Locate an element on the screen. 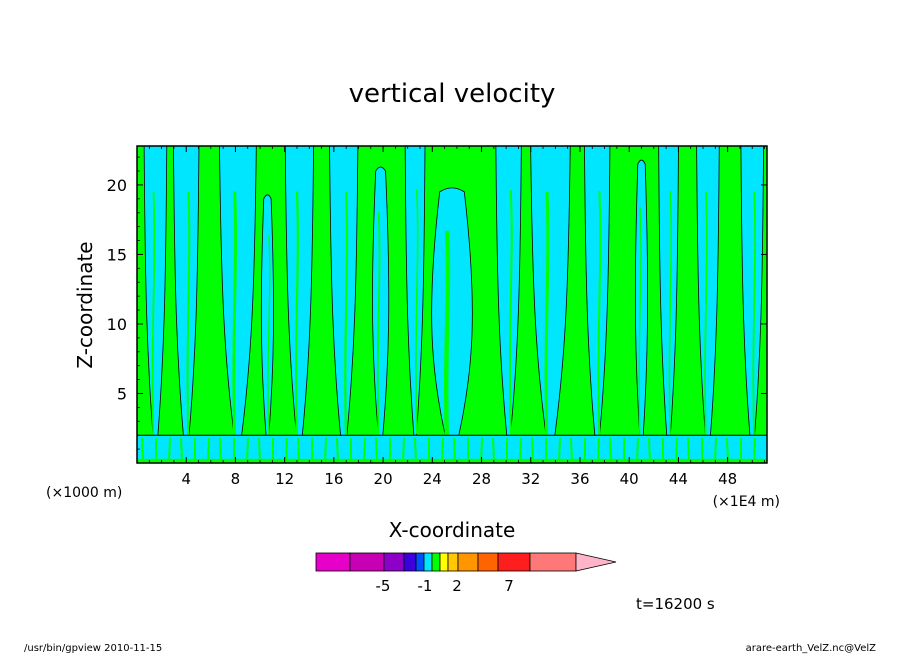 This screenshot has height=654, width=904. x-tick-label: 28 is located at coordinates (481, 479).